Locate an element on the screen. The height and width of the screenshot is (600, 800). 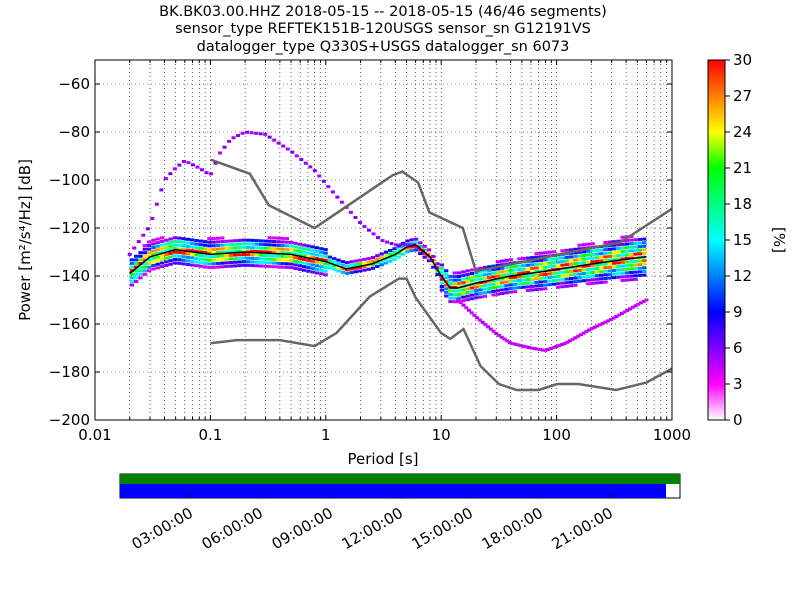
x-tick-label: 0.01 is located at coordinates (94, 435).